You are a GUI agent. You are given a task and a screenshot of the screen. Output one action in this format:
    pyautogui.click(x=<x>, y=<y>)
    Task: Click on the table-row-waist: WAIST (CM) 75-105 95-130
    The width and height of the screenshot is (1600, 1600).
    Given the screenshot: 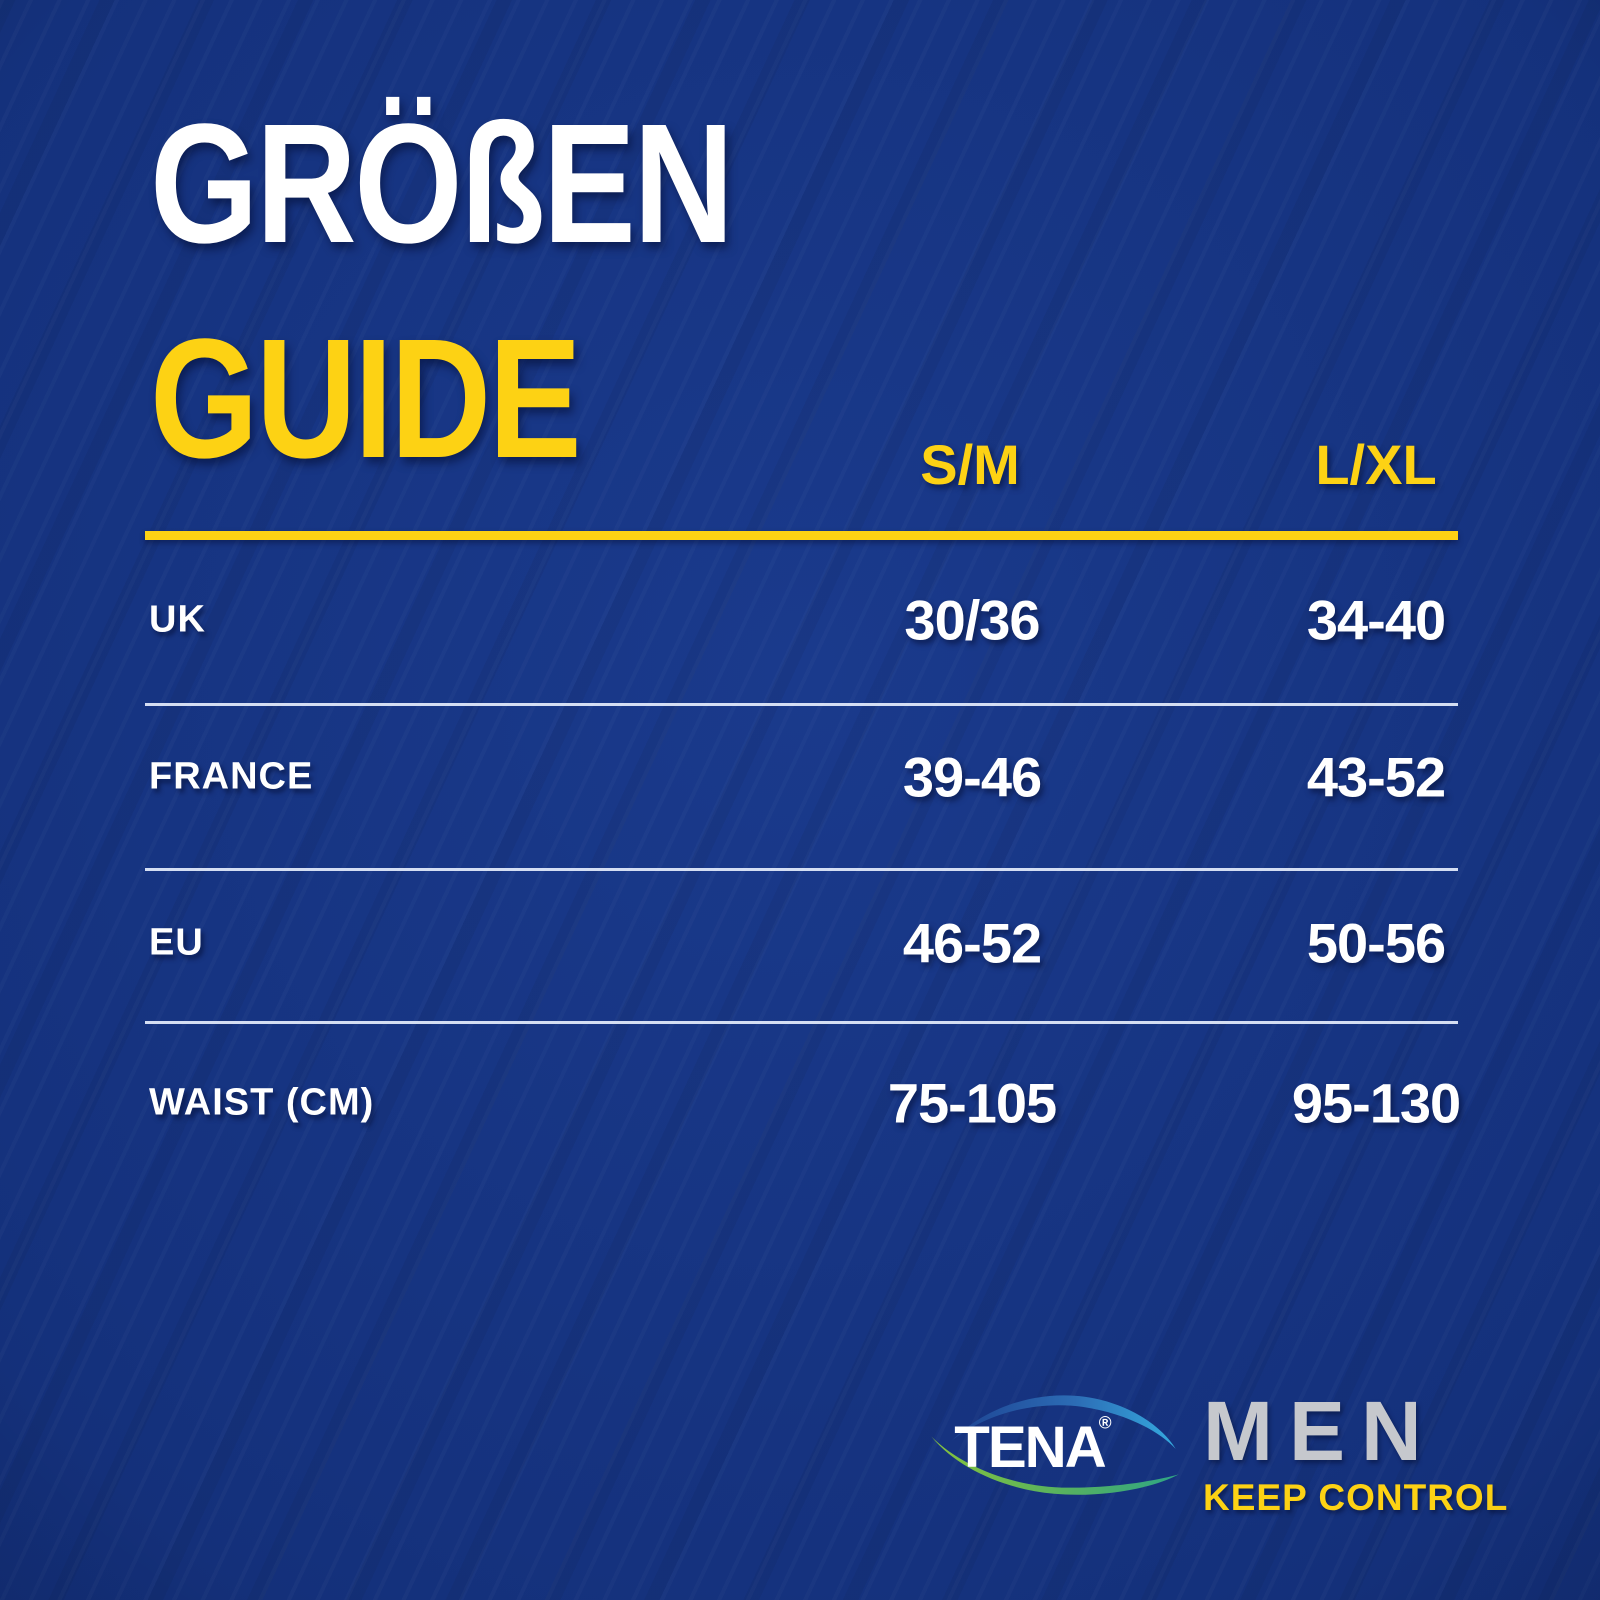 What is the action you would take?
    pyautogui.click(x=803, y=1103)
    